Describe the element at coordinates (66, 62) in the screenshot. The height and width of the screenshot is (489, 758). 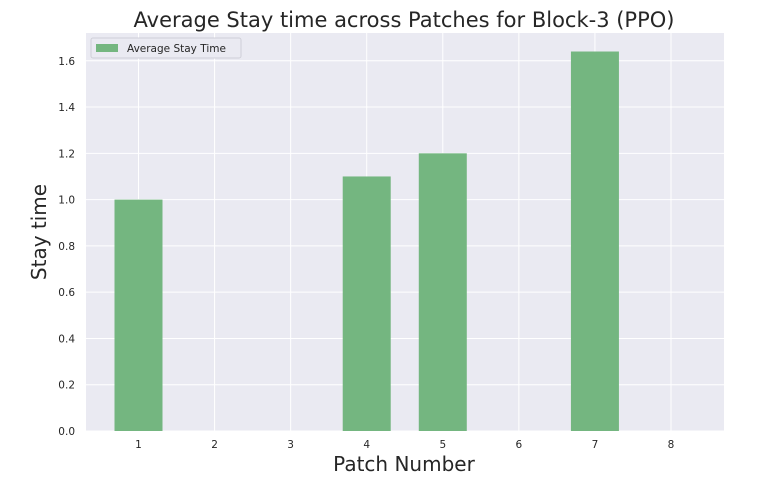
I see `y-tick-label: 1.6` at that location.